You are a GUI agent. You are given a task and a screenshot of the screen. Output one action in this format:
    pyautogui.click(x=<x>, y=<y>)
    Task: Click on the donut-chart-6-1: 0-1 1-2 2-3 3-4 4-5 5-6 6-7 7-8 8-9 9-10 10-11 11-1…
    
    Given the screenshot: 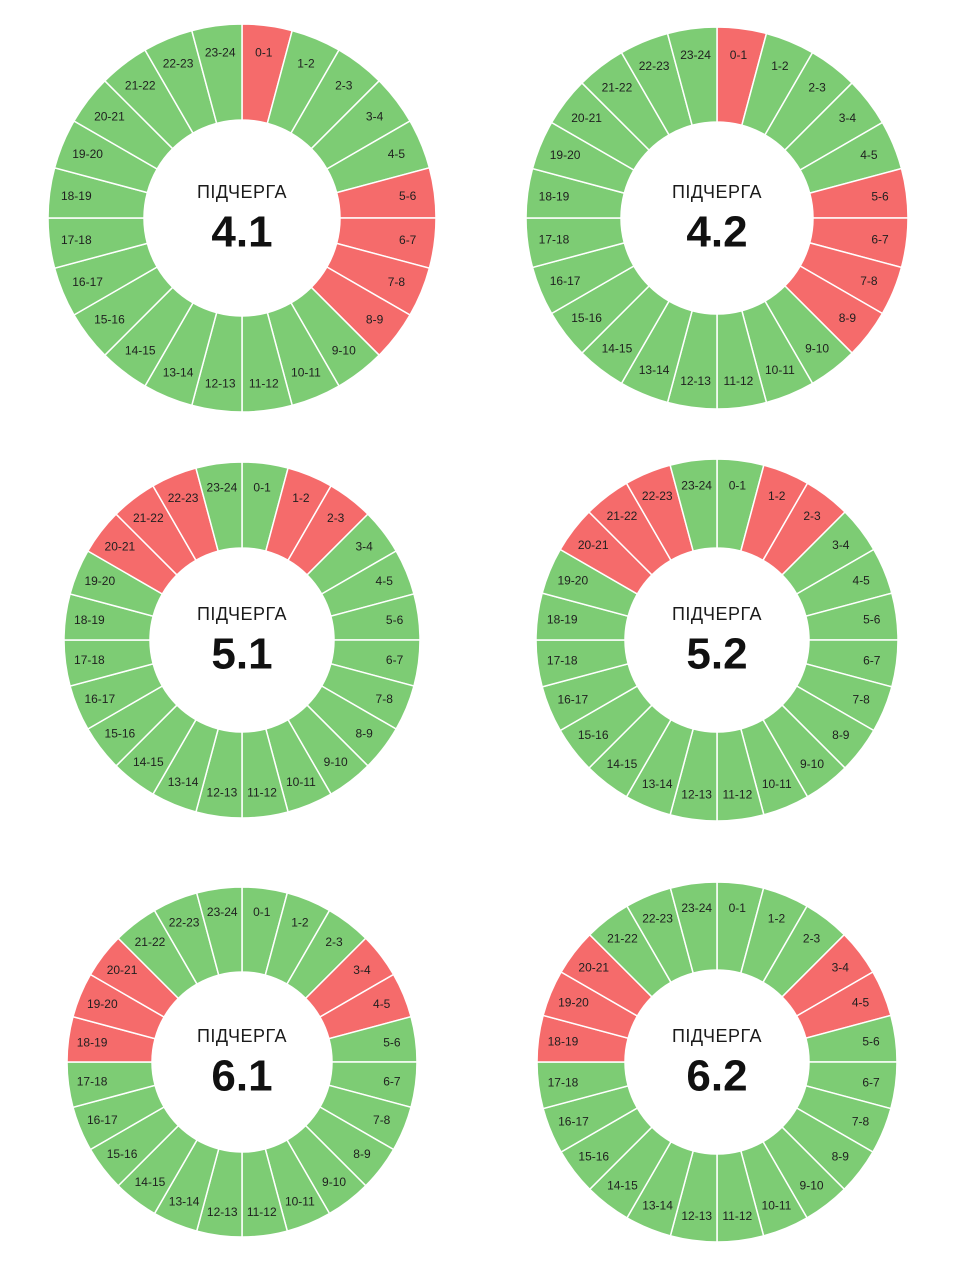 What is the action you would take?
    pyautogui.click(x=242, y=1062)
    